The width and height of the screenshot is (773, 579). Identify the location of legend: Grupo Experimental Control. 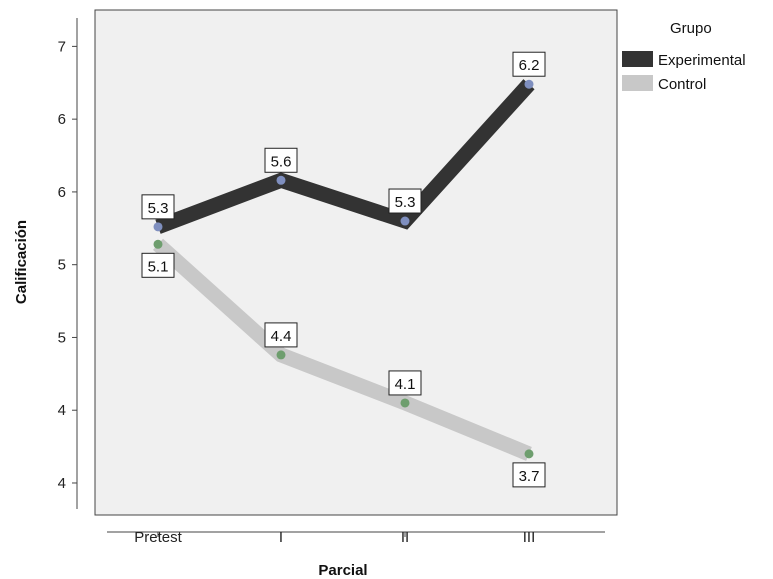
(684, 56).